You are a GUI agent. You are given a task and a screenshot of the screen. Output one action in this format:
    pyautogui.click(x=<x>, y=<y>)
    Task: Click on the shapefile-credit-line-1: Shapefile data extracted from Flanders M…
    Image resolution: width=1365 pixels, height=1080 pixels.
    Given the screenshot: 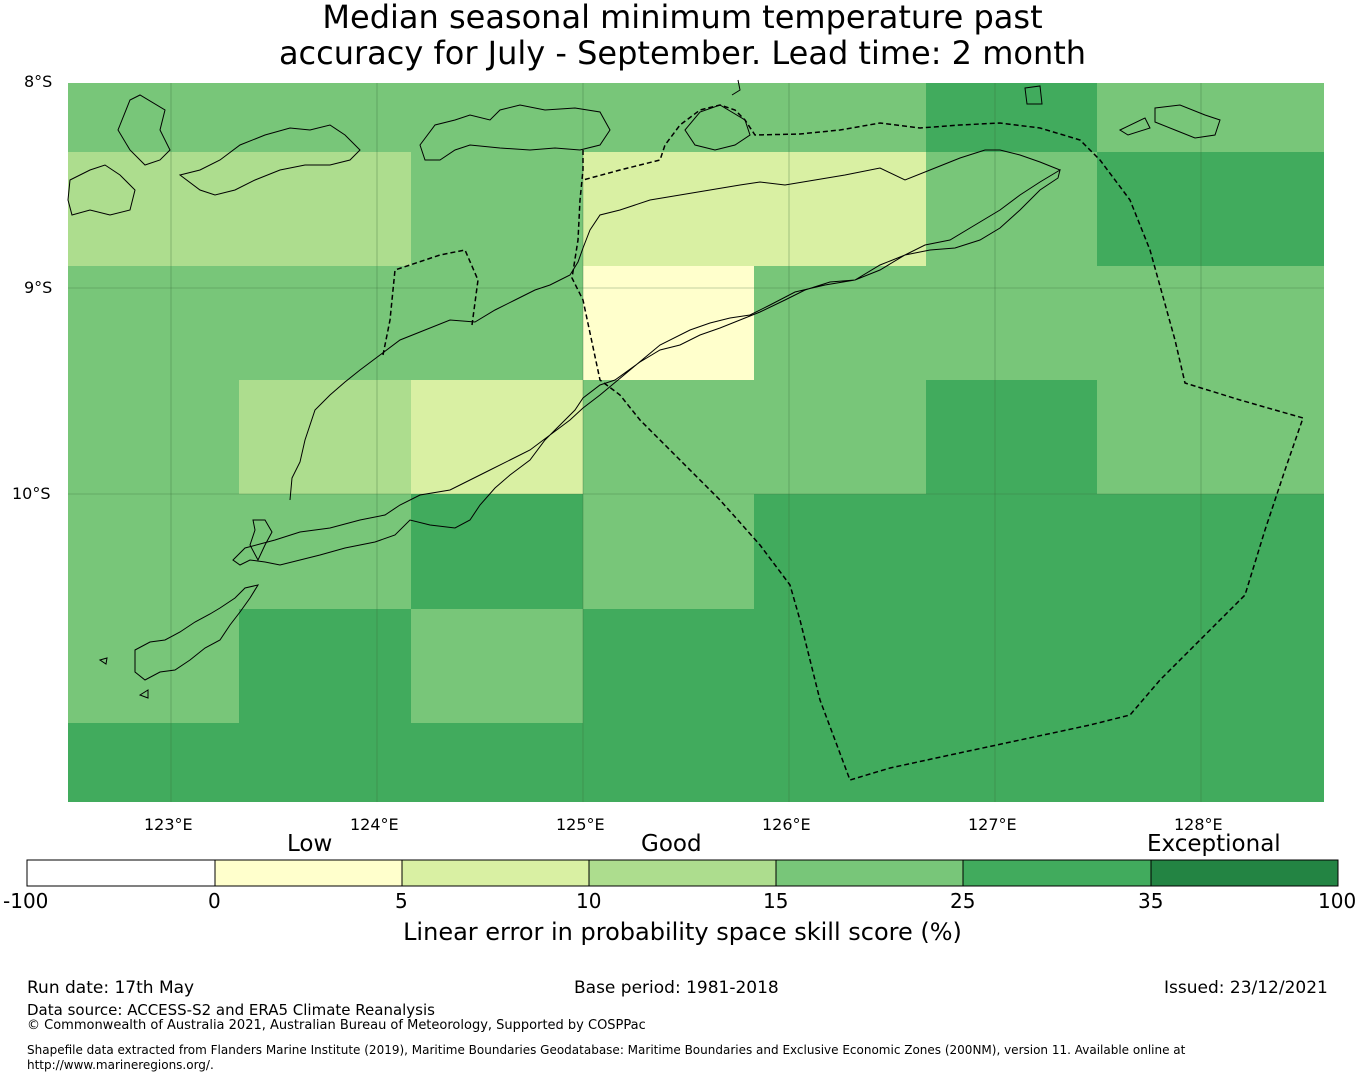 What is the action you would take?
    pyautogui.click(x=606, y=1050)
    